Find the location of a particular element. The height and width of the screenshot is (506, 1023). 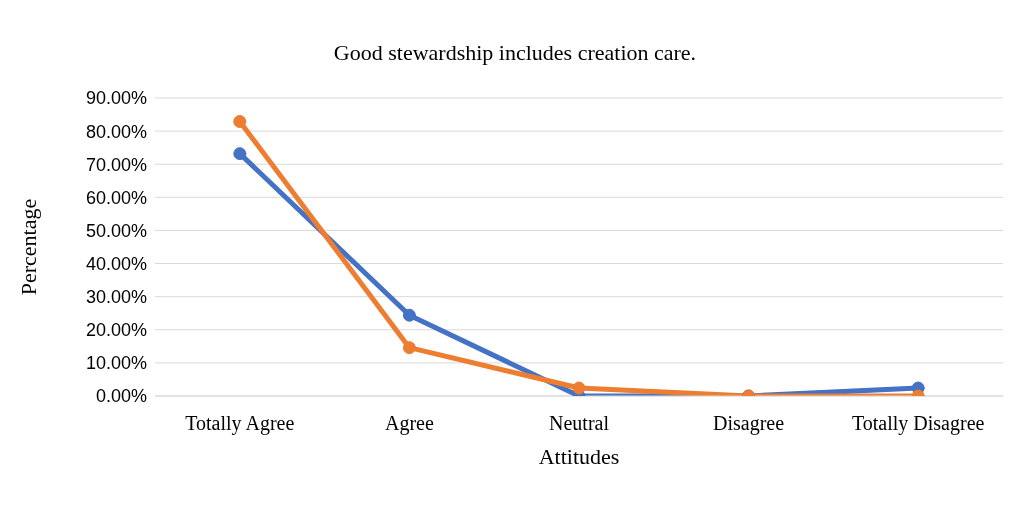

y-tick-label: 40.00% is located at coordinates (116, 263).